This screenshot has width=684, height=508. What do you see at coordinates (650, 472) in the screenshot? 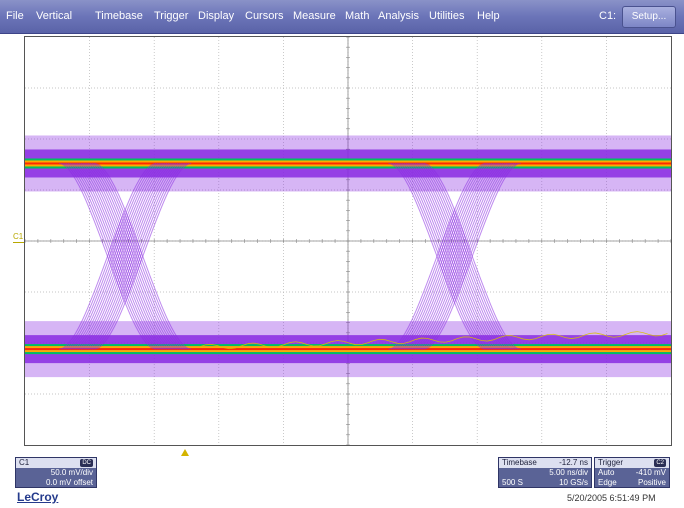
I see `trigger-level: -410 mV` at bounding box center [650, 472].